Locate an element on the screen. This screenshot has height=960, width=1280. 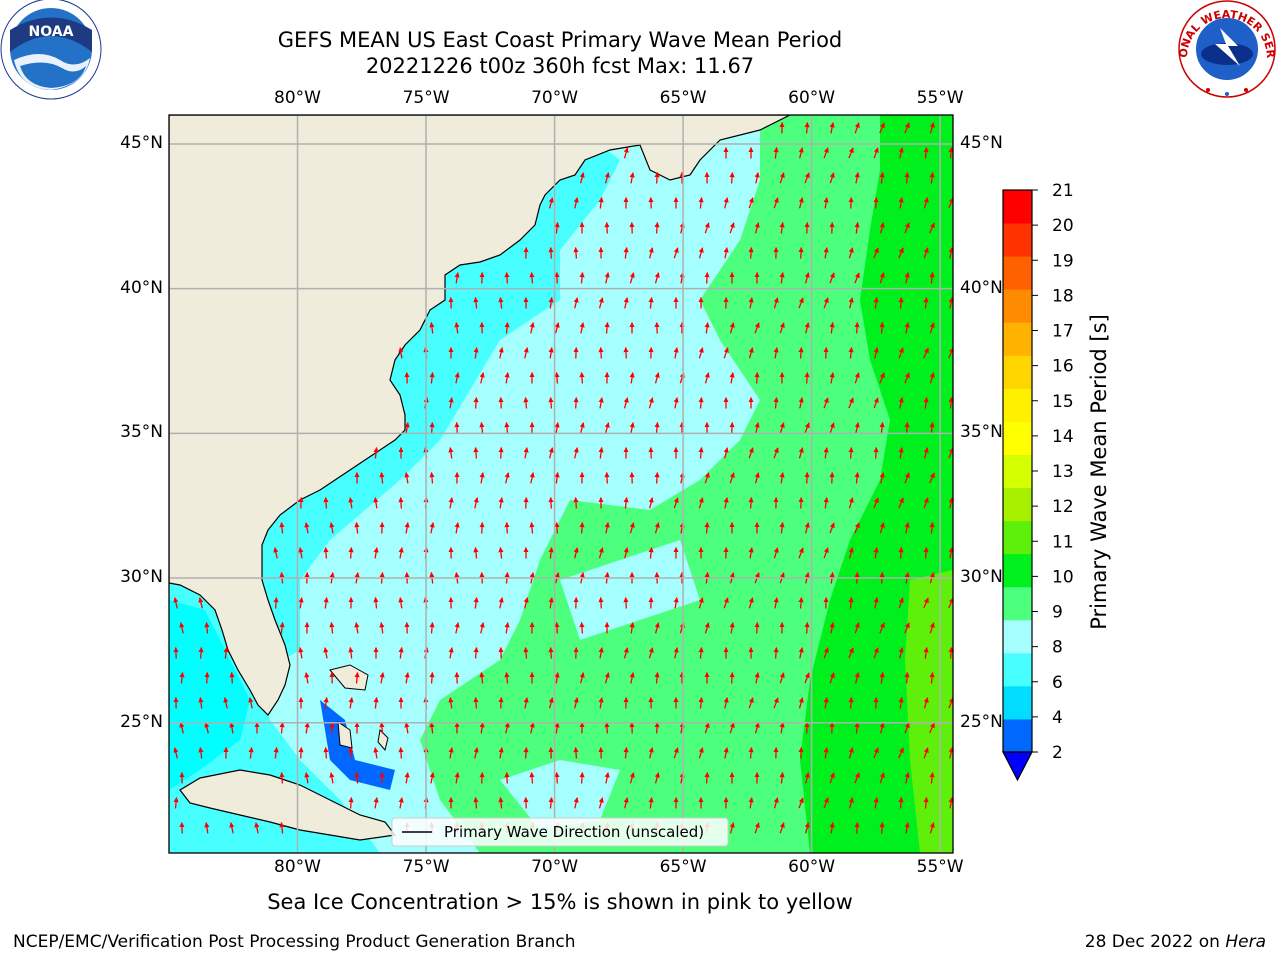
colorbar-tick-label: 4 is located at coordinates (1057, 718).